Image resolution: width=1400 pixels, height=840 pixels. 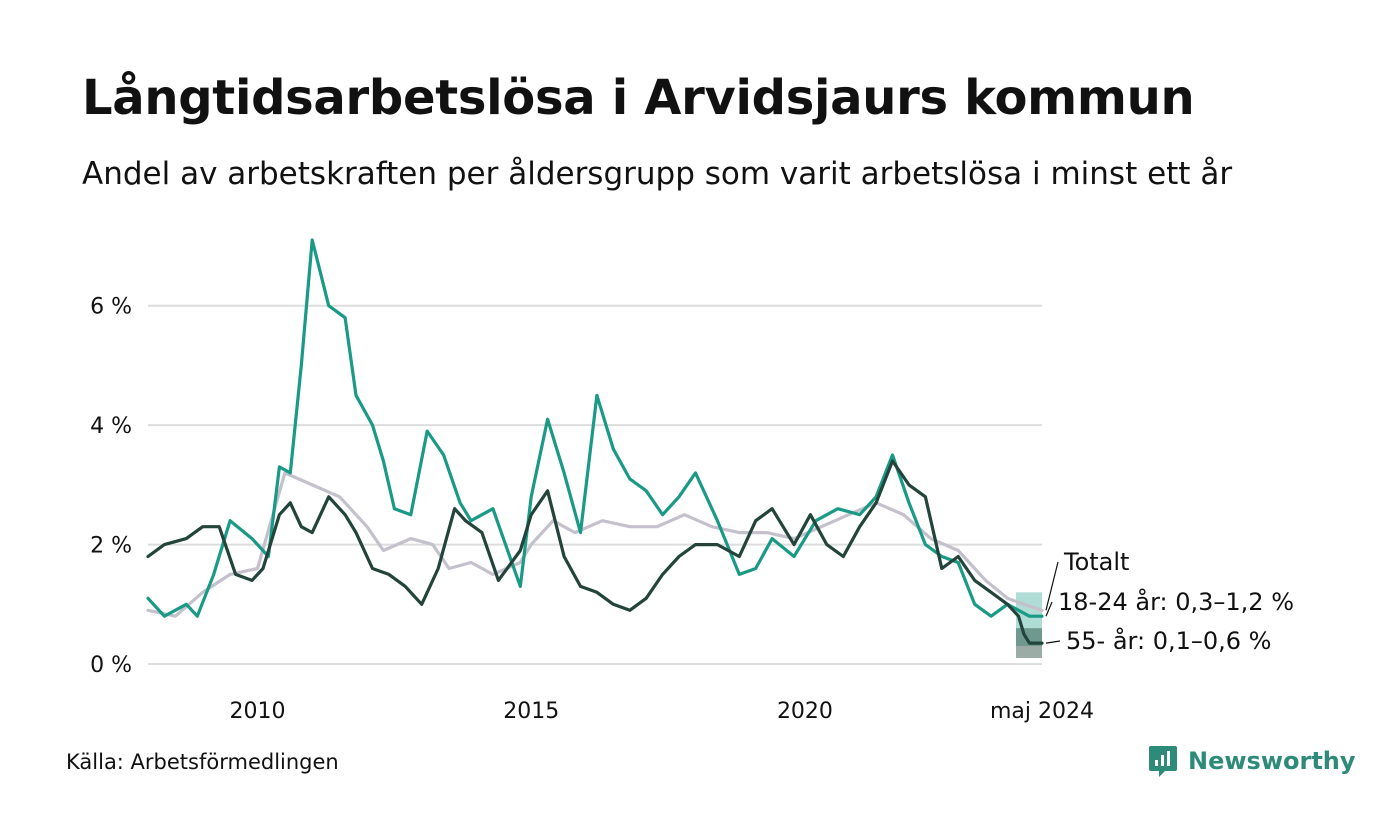 I want to click on series-line-old, so click(x=595, y=552).